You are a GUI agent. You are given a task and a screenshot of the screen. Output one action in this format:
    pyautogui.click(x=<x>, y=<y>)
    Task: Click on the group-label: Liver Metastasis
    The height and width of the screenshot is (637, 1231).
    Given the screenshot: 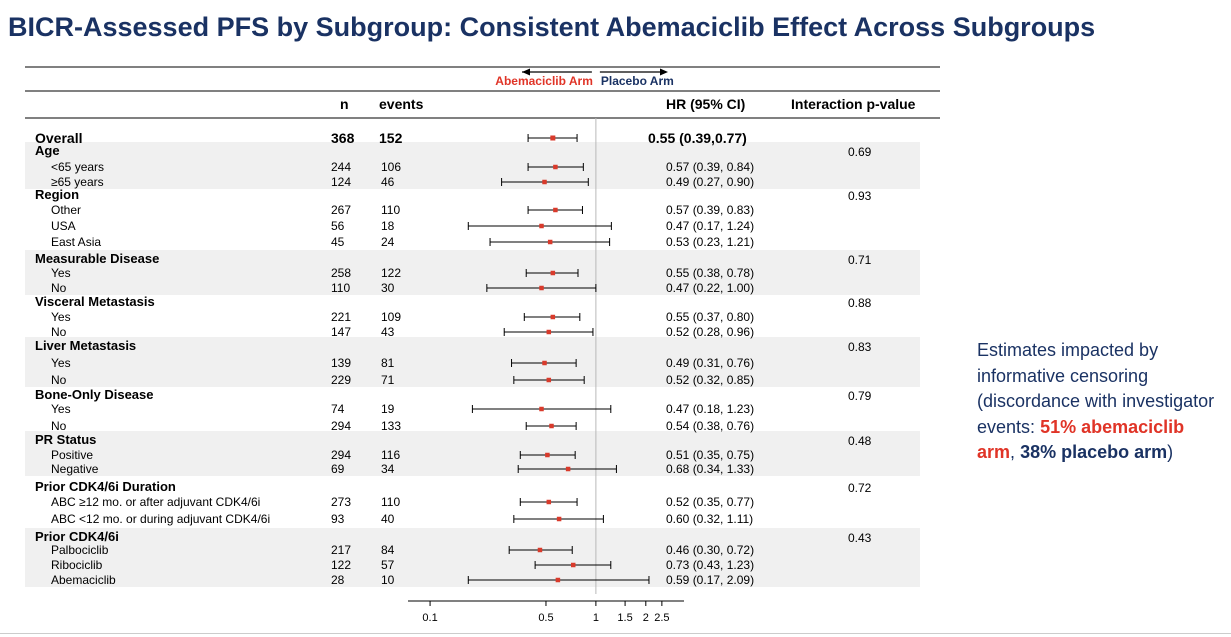 What is the action you would take?
    pyautogui.click(x=85, y=345)
    